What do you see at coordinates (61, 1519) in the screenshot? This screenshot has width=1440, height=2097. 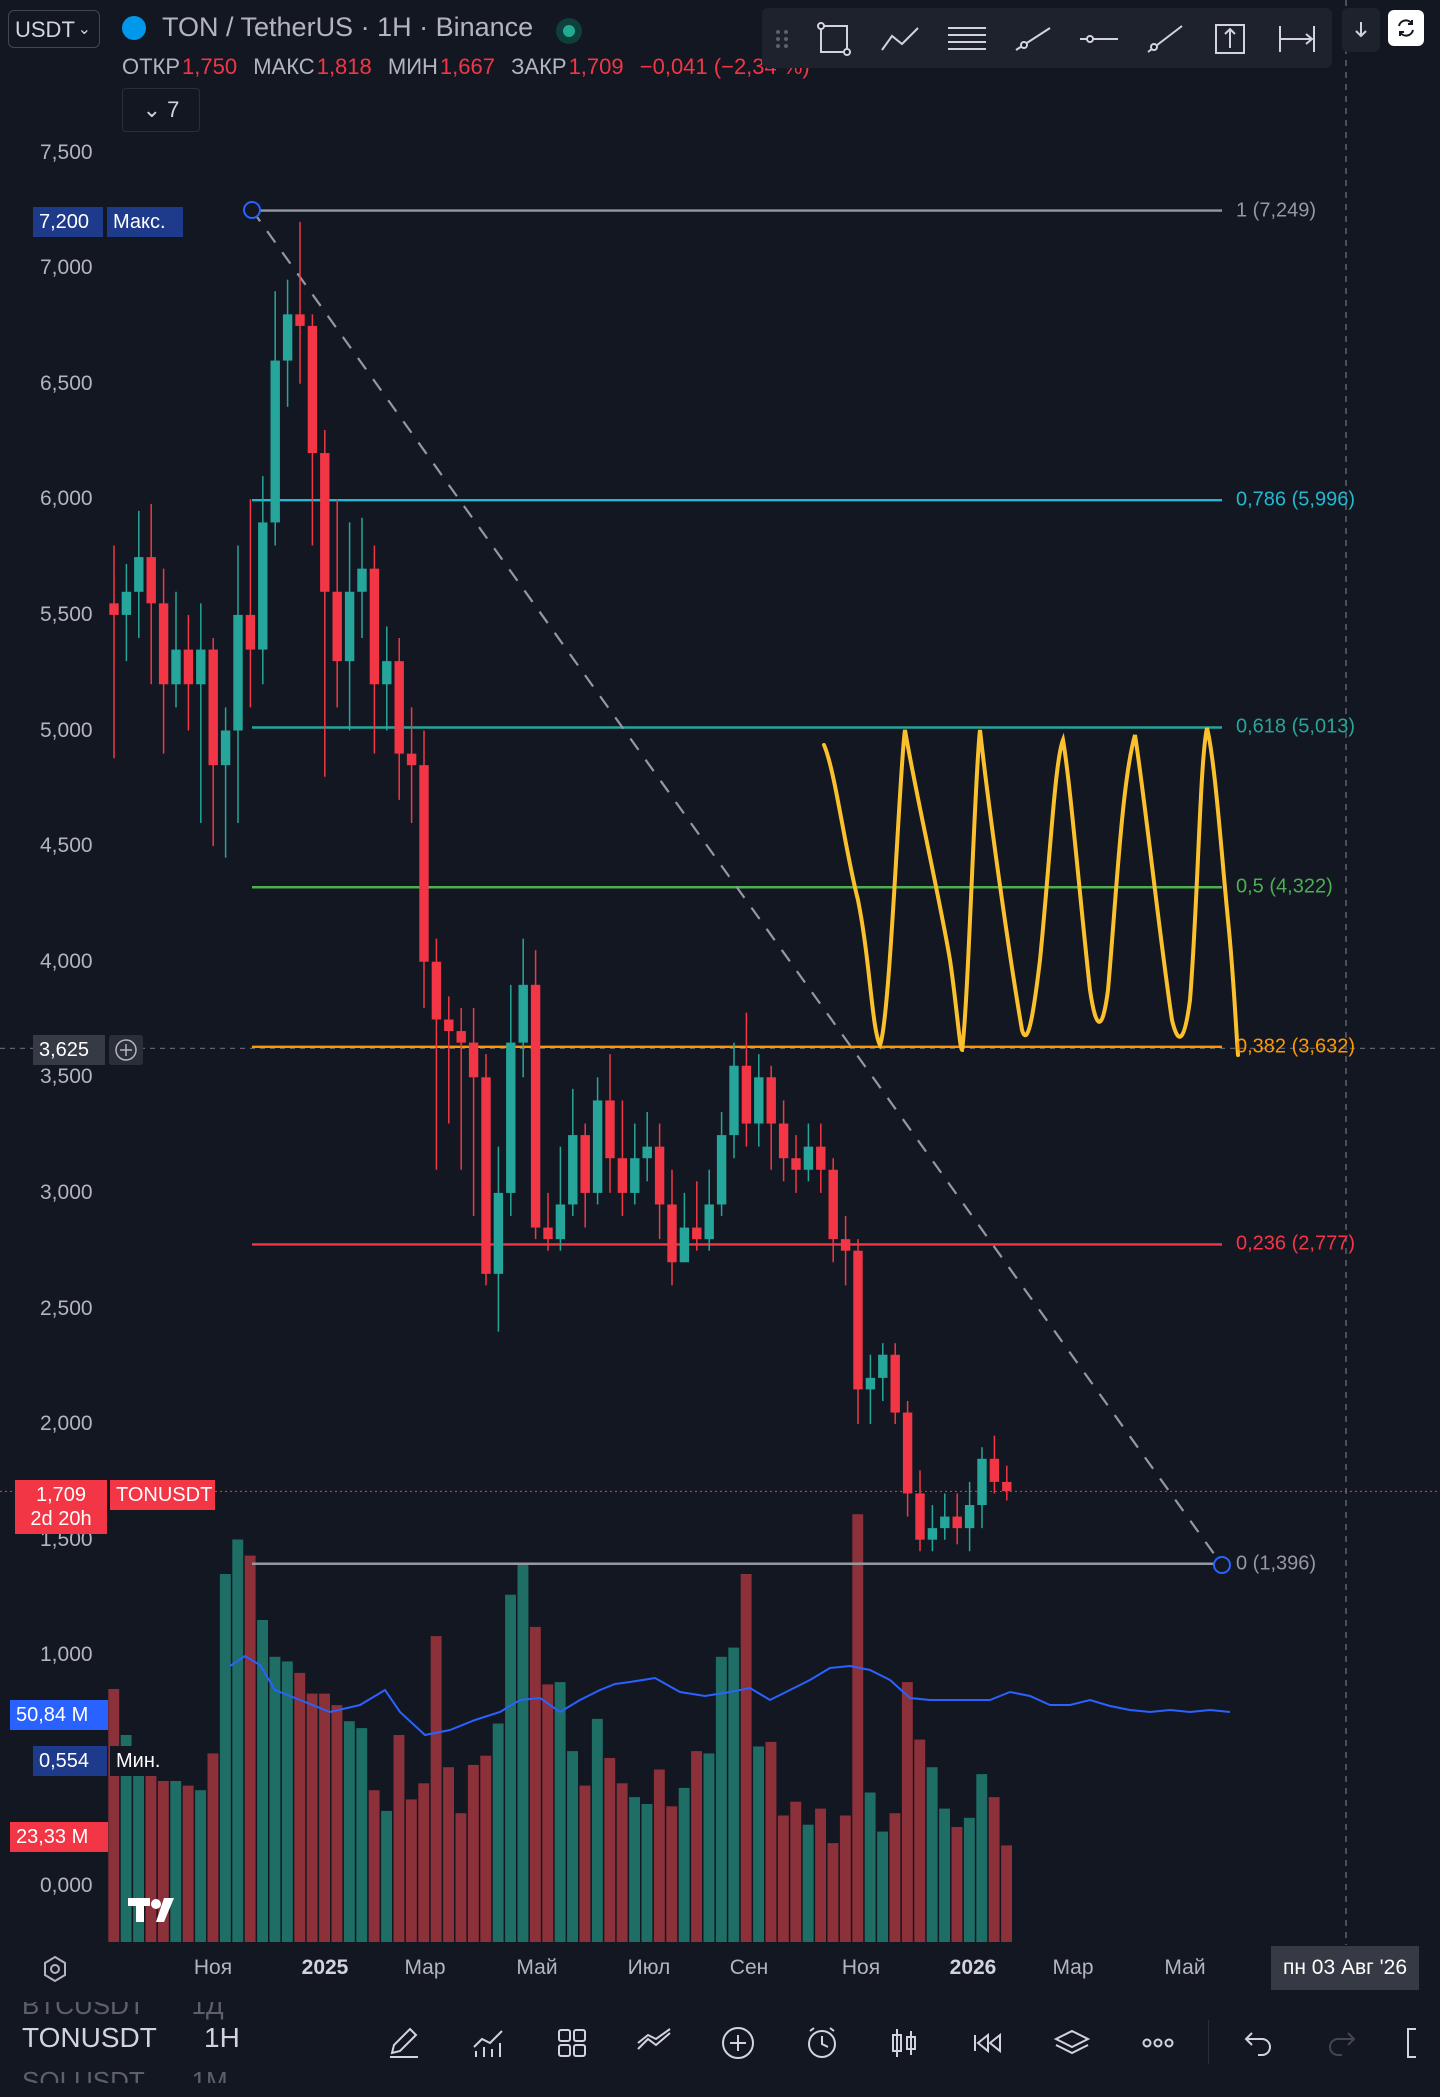 I see `bar-countdown: 2d 20h` at bounding box center [61, 1519].